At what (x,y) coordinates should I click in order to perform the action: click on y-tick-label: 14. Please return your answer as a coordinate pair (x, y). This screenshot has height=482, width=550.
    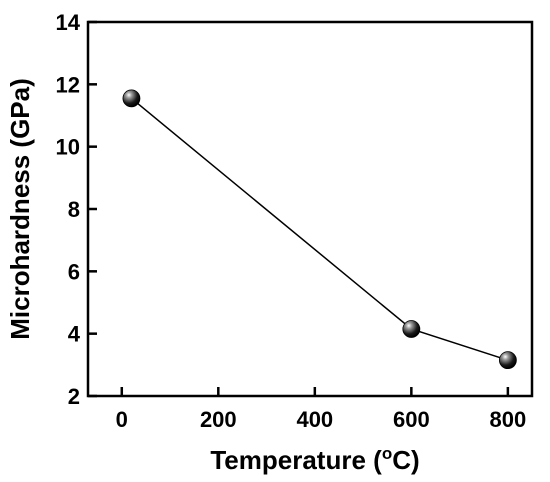
    Looking at the image, I should click on (68, 22).